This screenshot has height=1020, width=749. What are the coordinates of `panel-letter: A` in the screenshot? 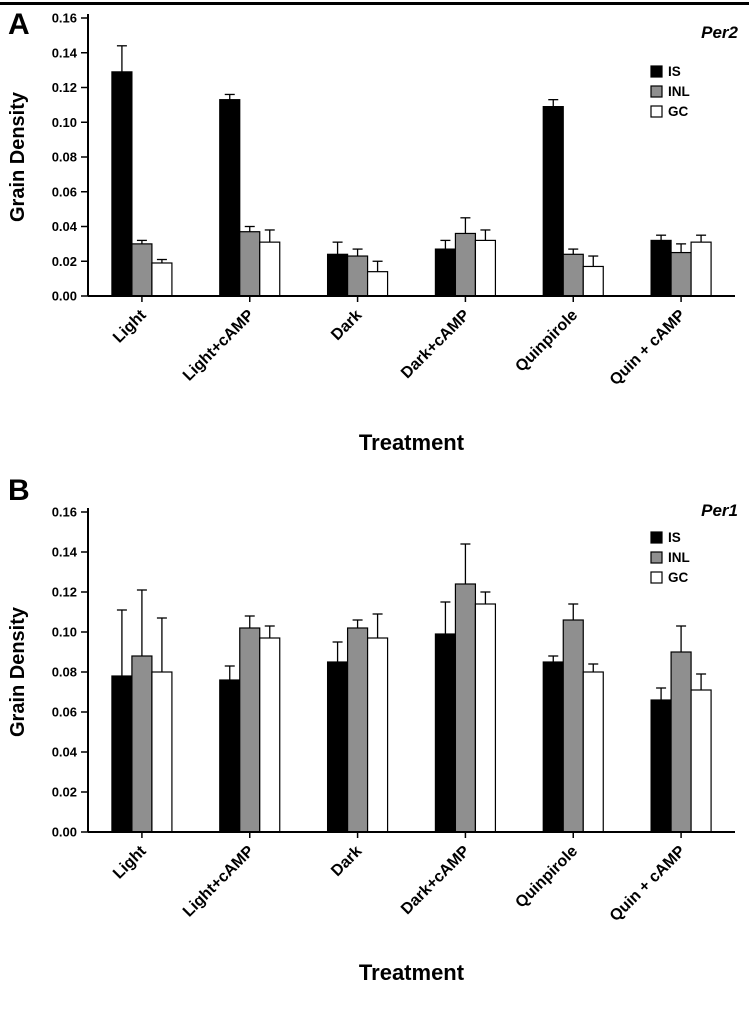 It's located at (19, 24).